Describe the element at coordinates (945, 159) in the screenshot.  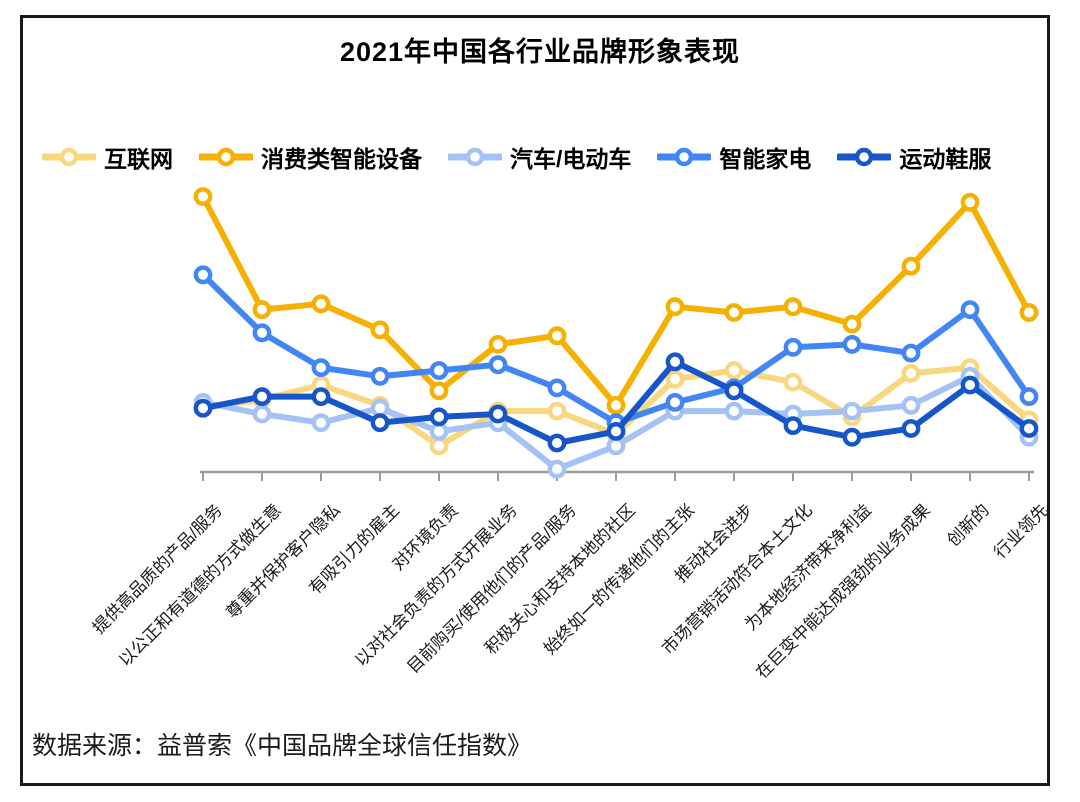
I see `legend-label: 运动鞋服` at that location.